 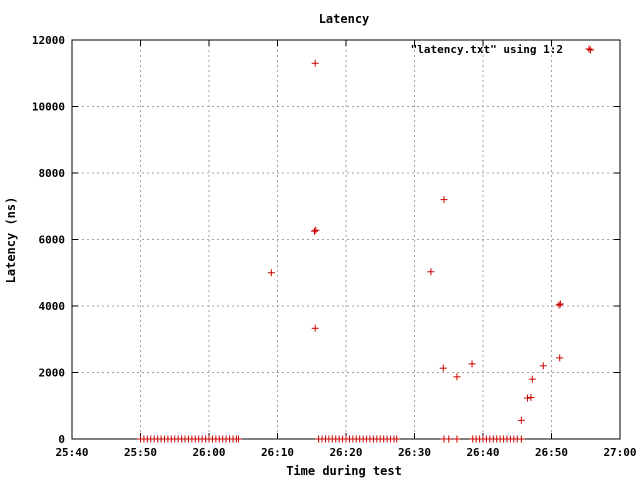 What do you see at coordinates (344, 471) in the screenshot?
I see `x-axis-label: Time during test` at bounding box center [344, 471].